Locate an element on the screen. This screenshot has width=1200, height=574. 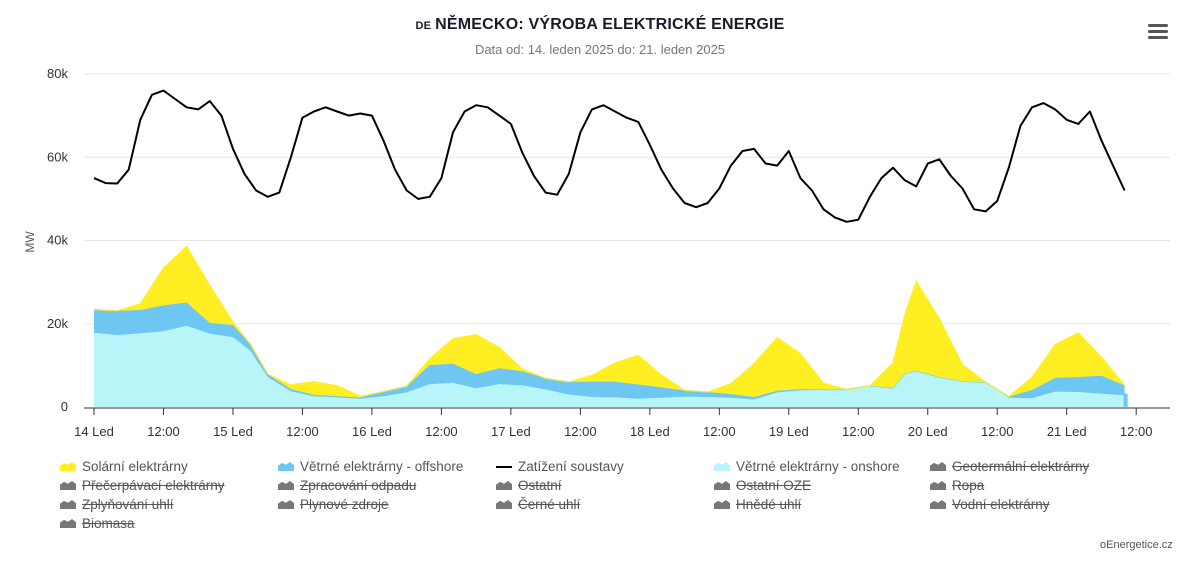
chart-title-text: NĚMECKO: VÝROBA ELEKTRICKÉ ENERGIE is located at coordinates (610, 24).